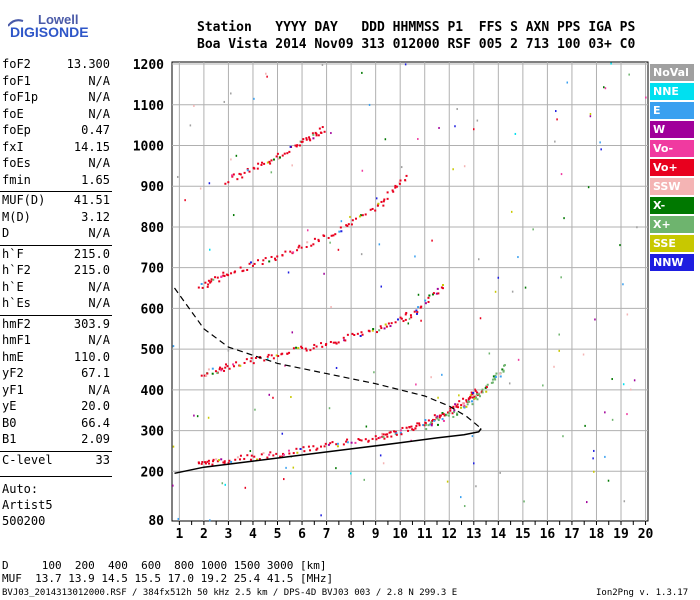 The width and height of the screenshot is (700, 600). I want to click on param-value: 2.09, so click(95, 439).